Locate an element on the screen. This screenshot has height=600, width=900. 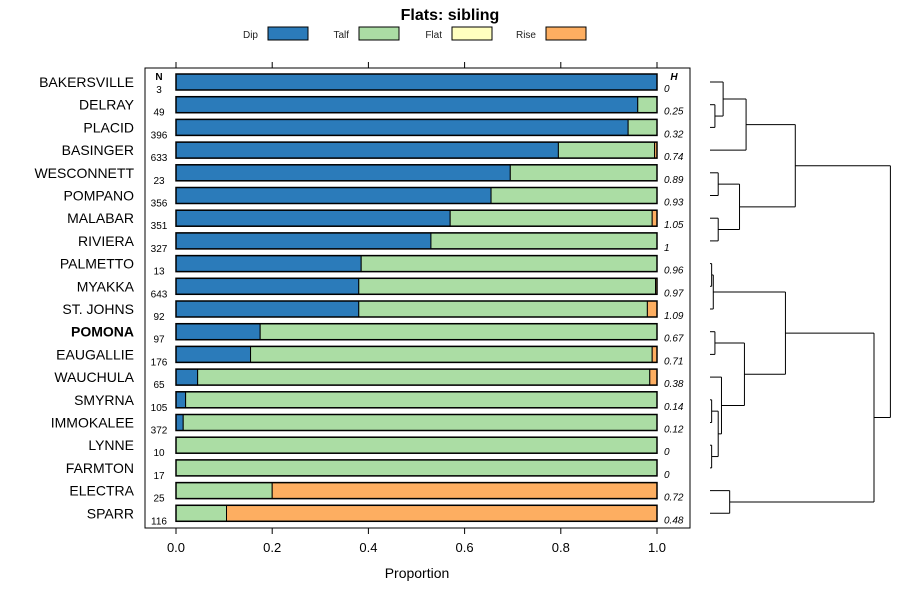
legend: Dip Talf Flat Rise is located at coordinates (415, 33).